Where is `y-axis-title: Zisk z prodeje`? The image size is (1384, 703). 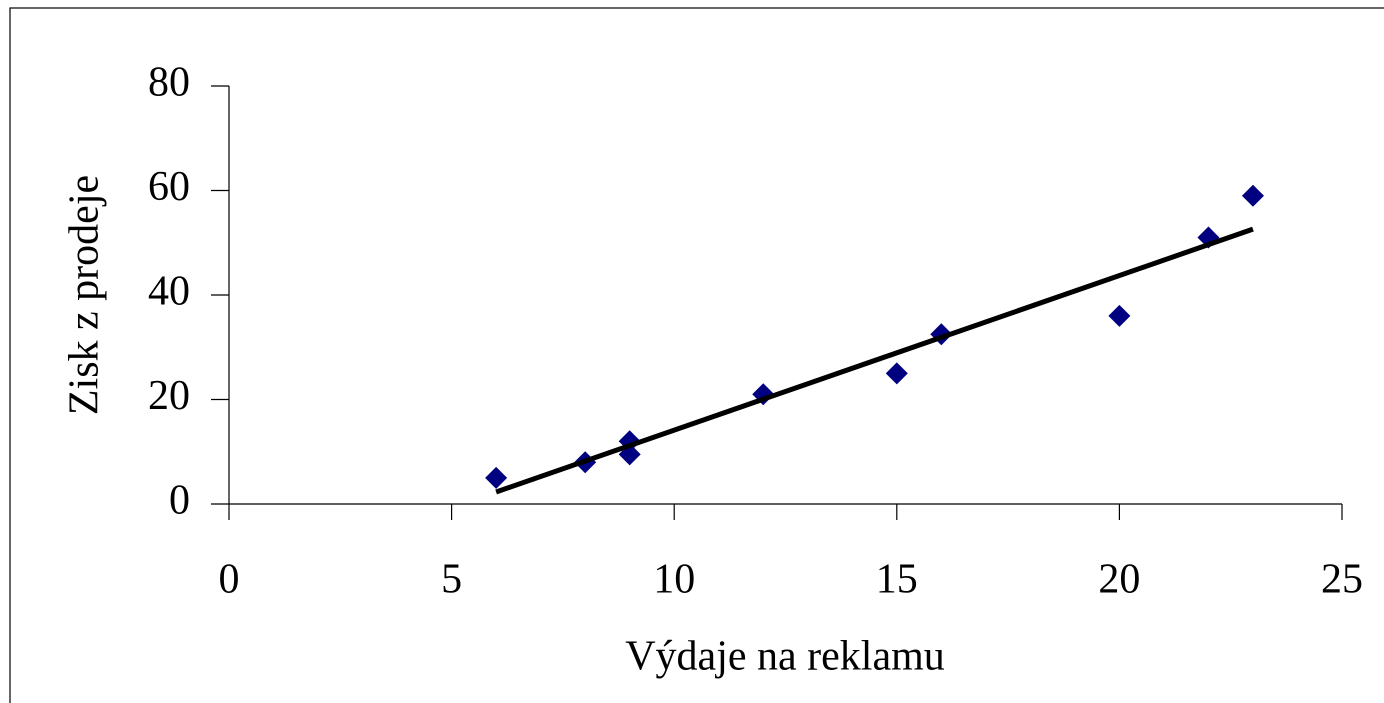
y-axis-title: Zisk z prodeje is located at coordinates (85, 295).